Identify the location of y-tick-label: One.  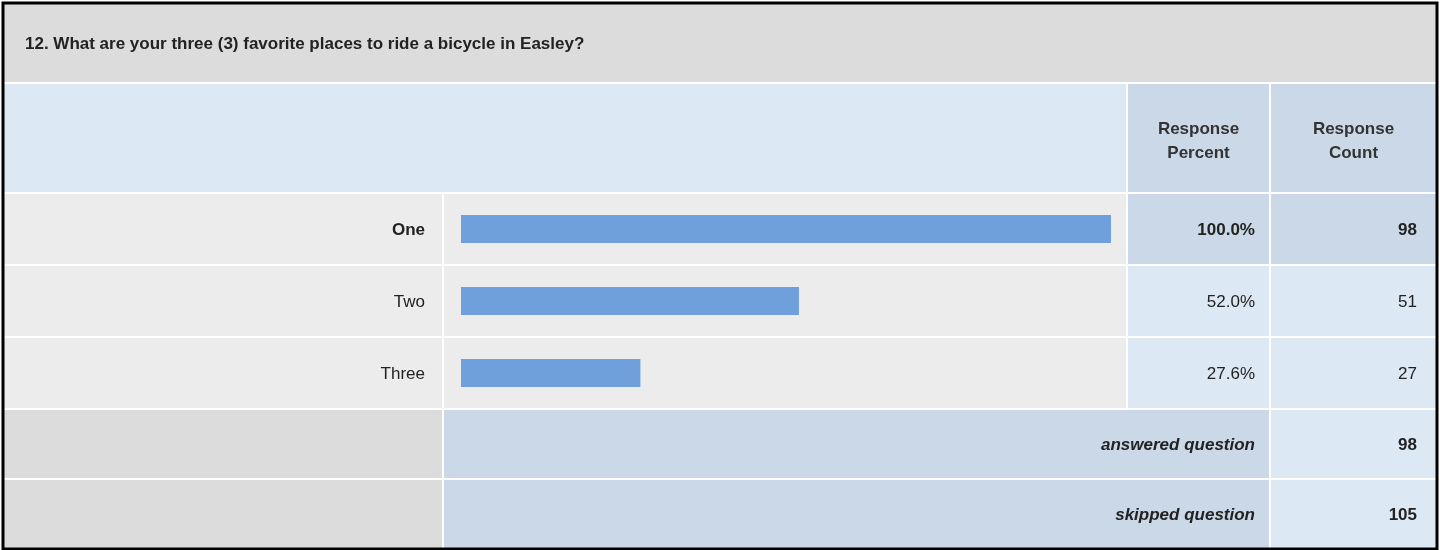
(408, 229).